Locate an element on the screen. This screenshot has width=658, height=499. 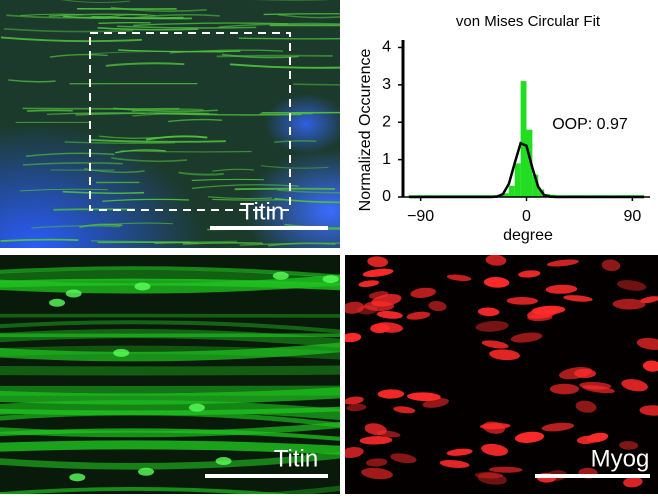
y-tick-label: 1 is located at coordinates (386, 159).